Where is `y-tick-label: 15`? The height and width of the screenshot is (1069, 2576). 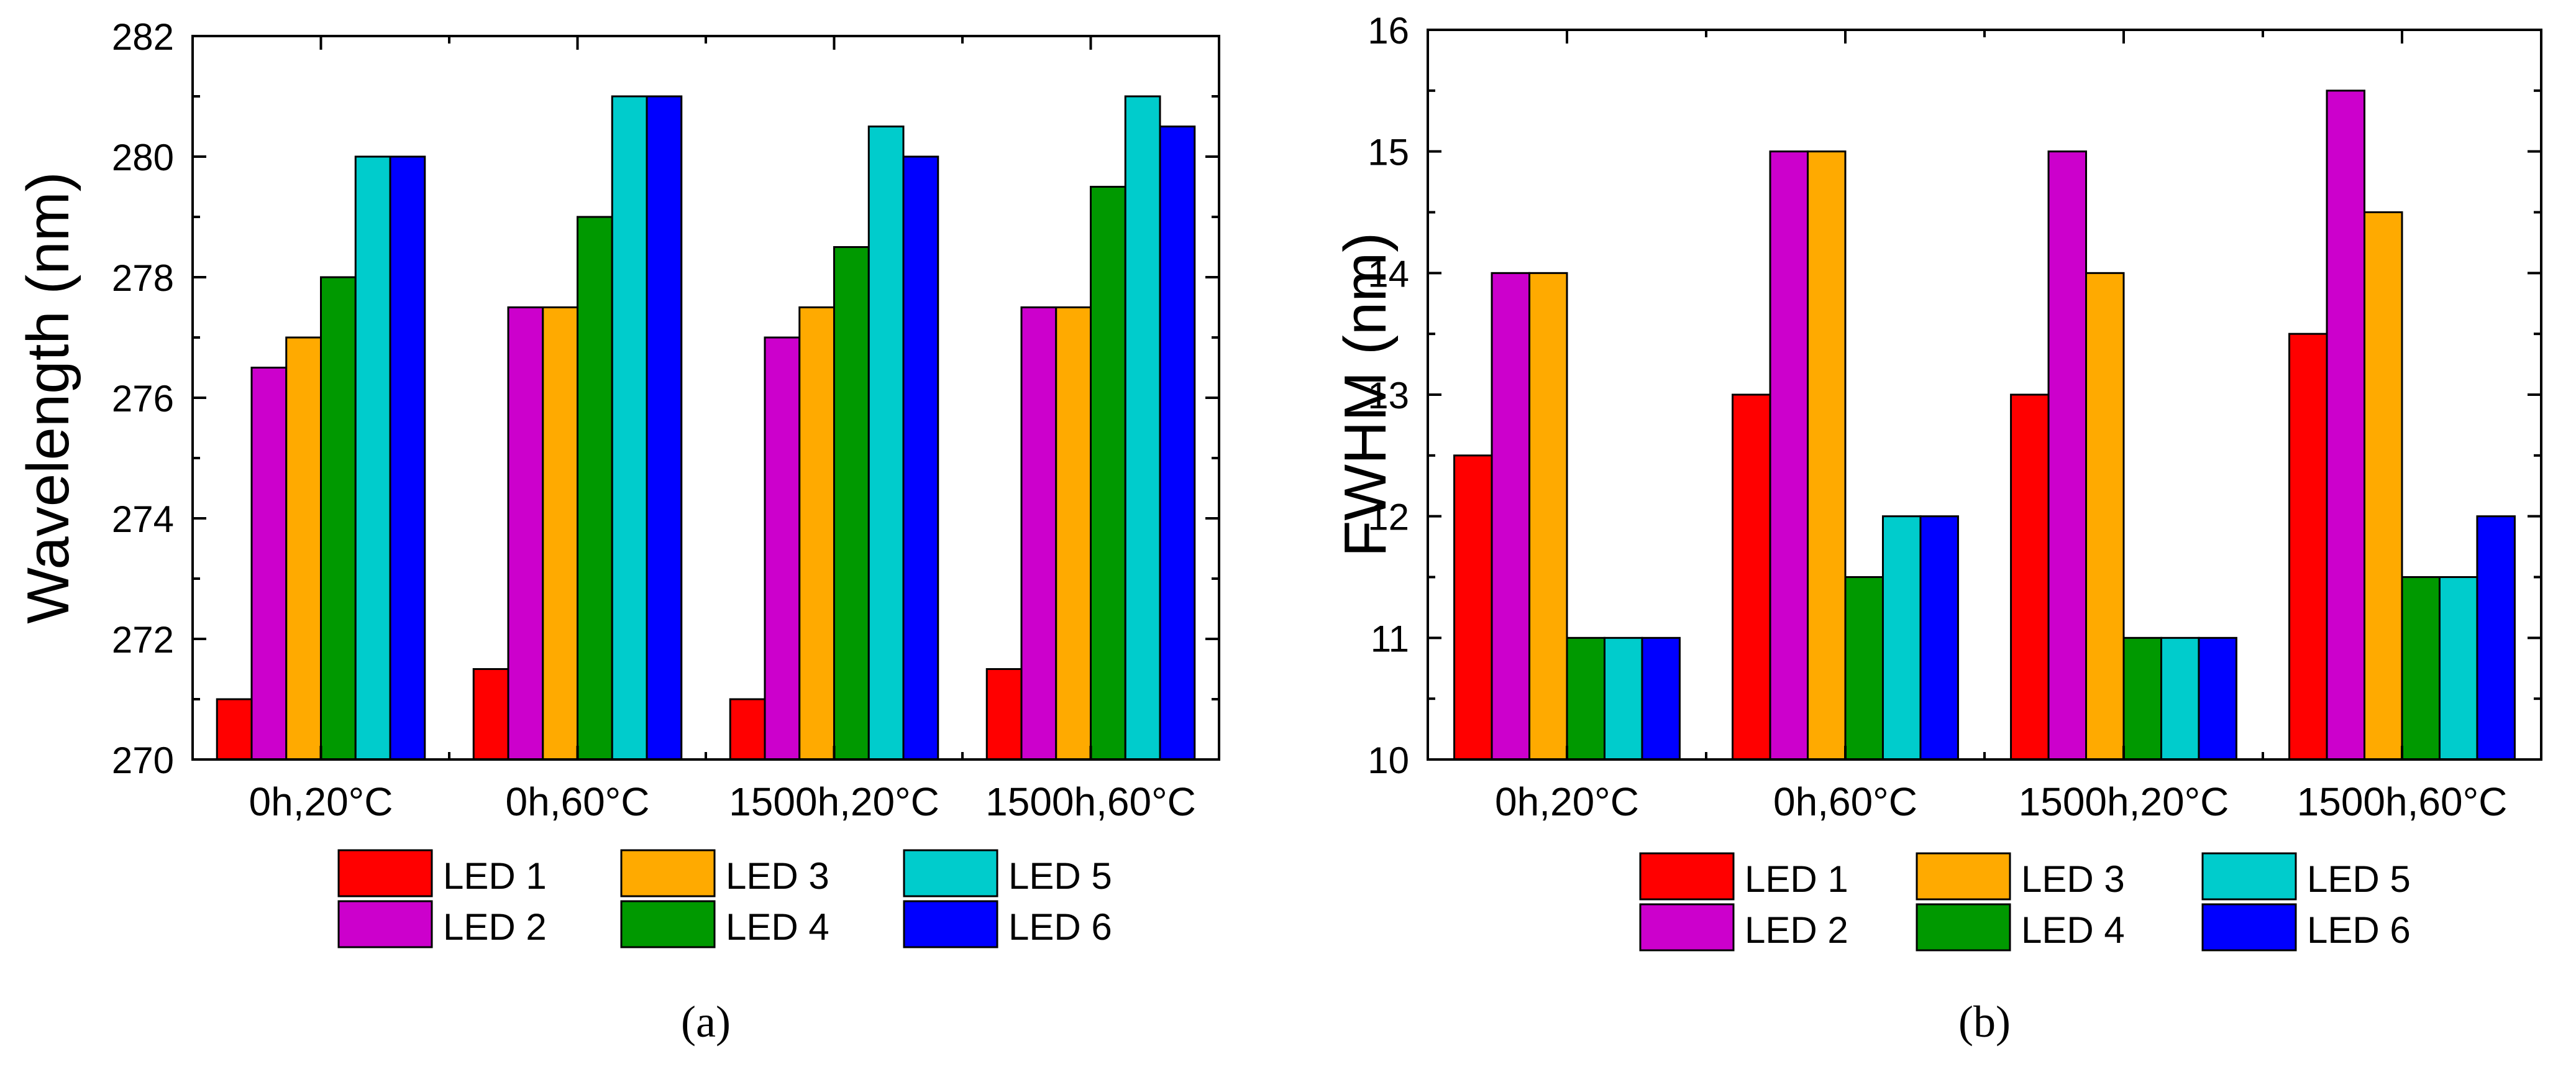 y-tick-label: 15 is located at coordinates (1388, 152).